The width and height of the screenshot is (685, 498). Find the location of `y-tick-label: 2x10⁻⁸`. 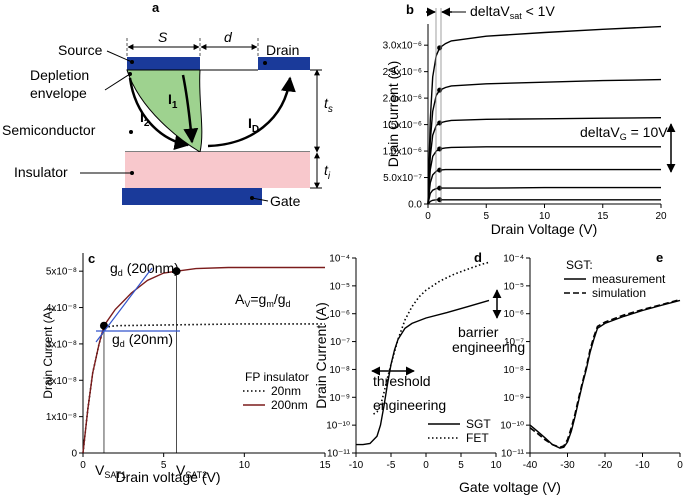

y-tick-label: 2x10⁻⁸ is located at coordinates (61, 381).